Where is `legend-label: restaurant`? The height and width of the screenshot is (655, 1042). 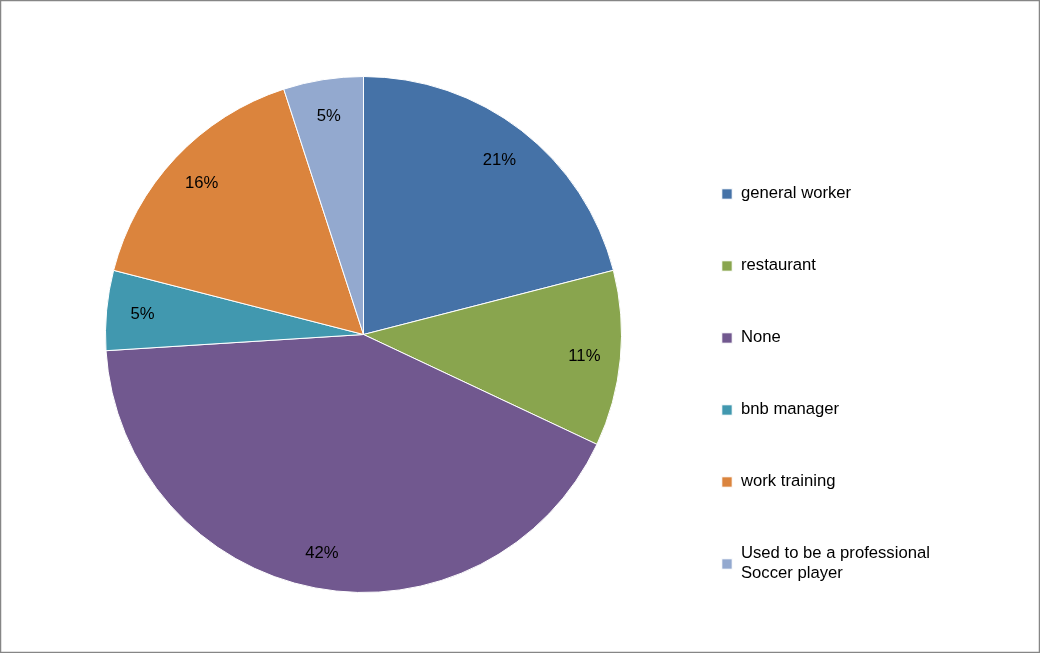 legend-label: restaurant is located at coordinates (778, 265).